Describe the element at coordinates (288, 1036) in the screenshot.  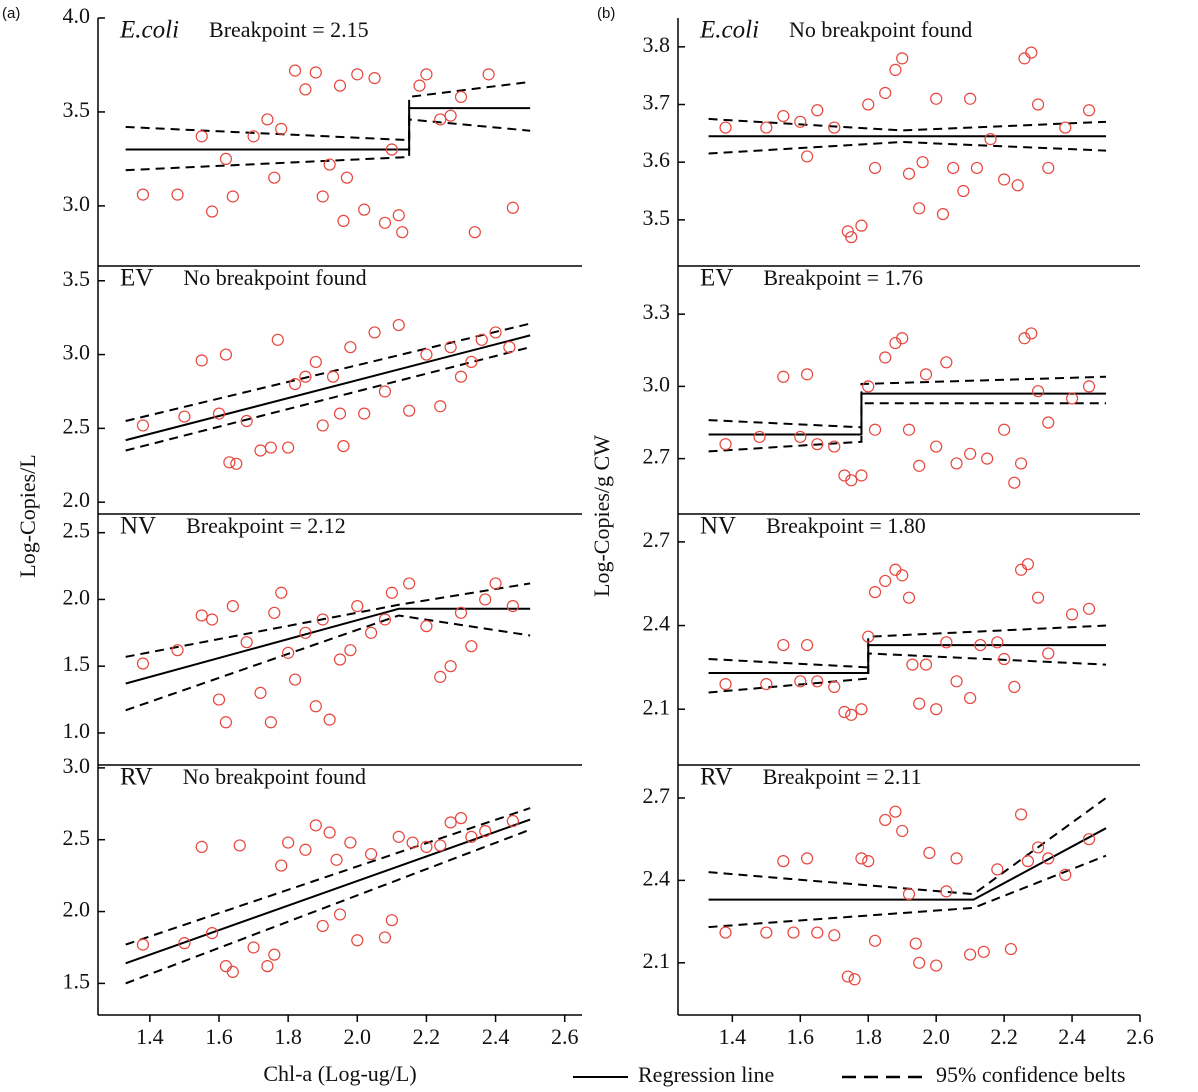
I see `x-tick-label: 1.8` at that location.